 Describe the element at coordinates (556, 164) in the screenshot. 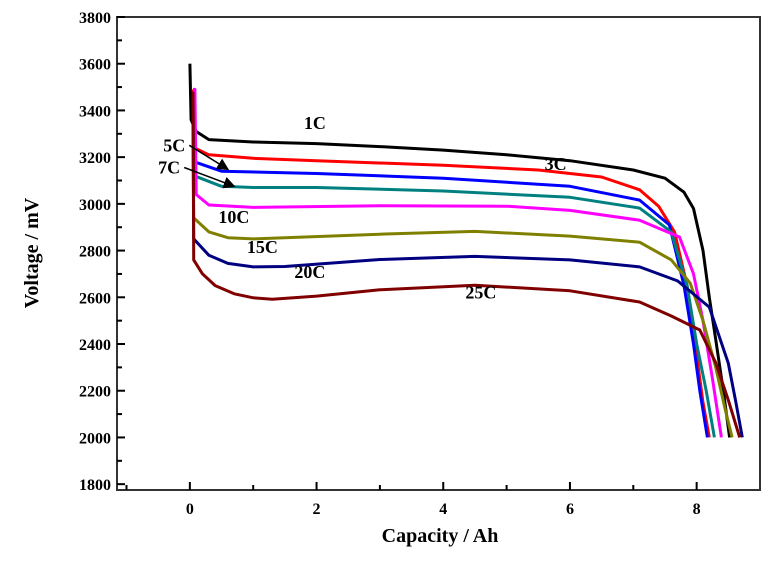

I see `series-label-3C: 3C` at that location.